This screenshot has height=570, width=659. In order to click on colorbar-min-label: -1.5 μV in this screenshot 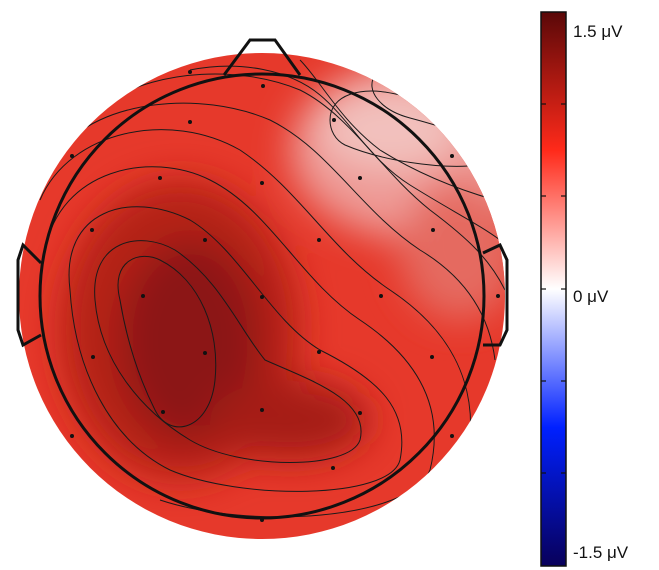, I will do `click(601, 552)`.